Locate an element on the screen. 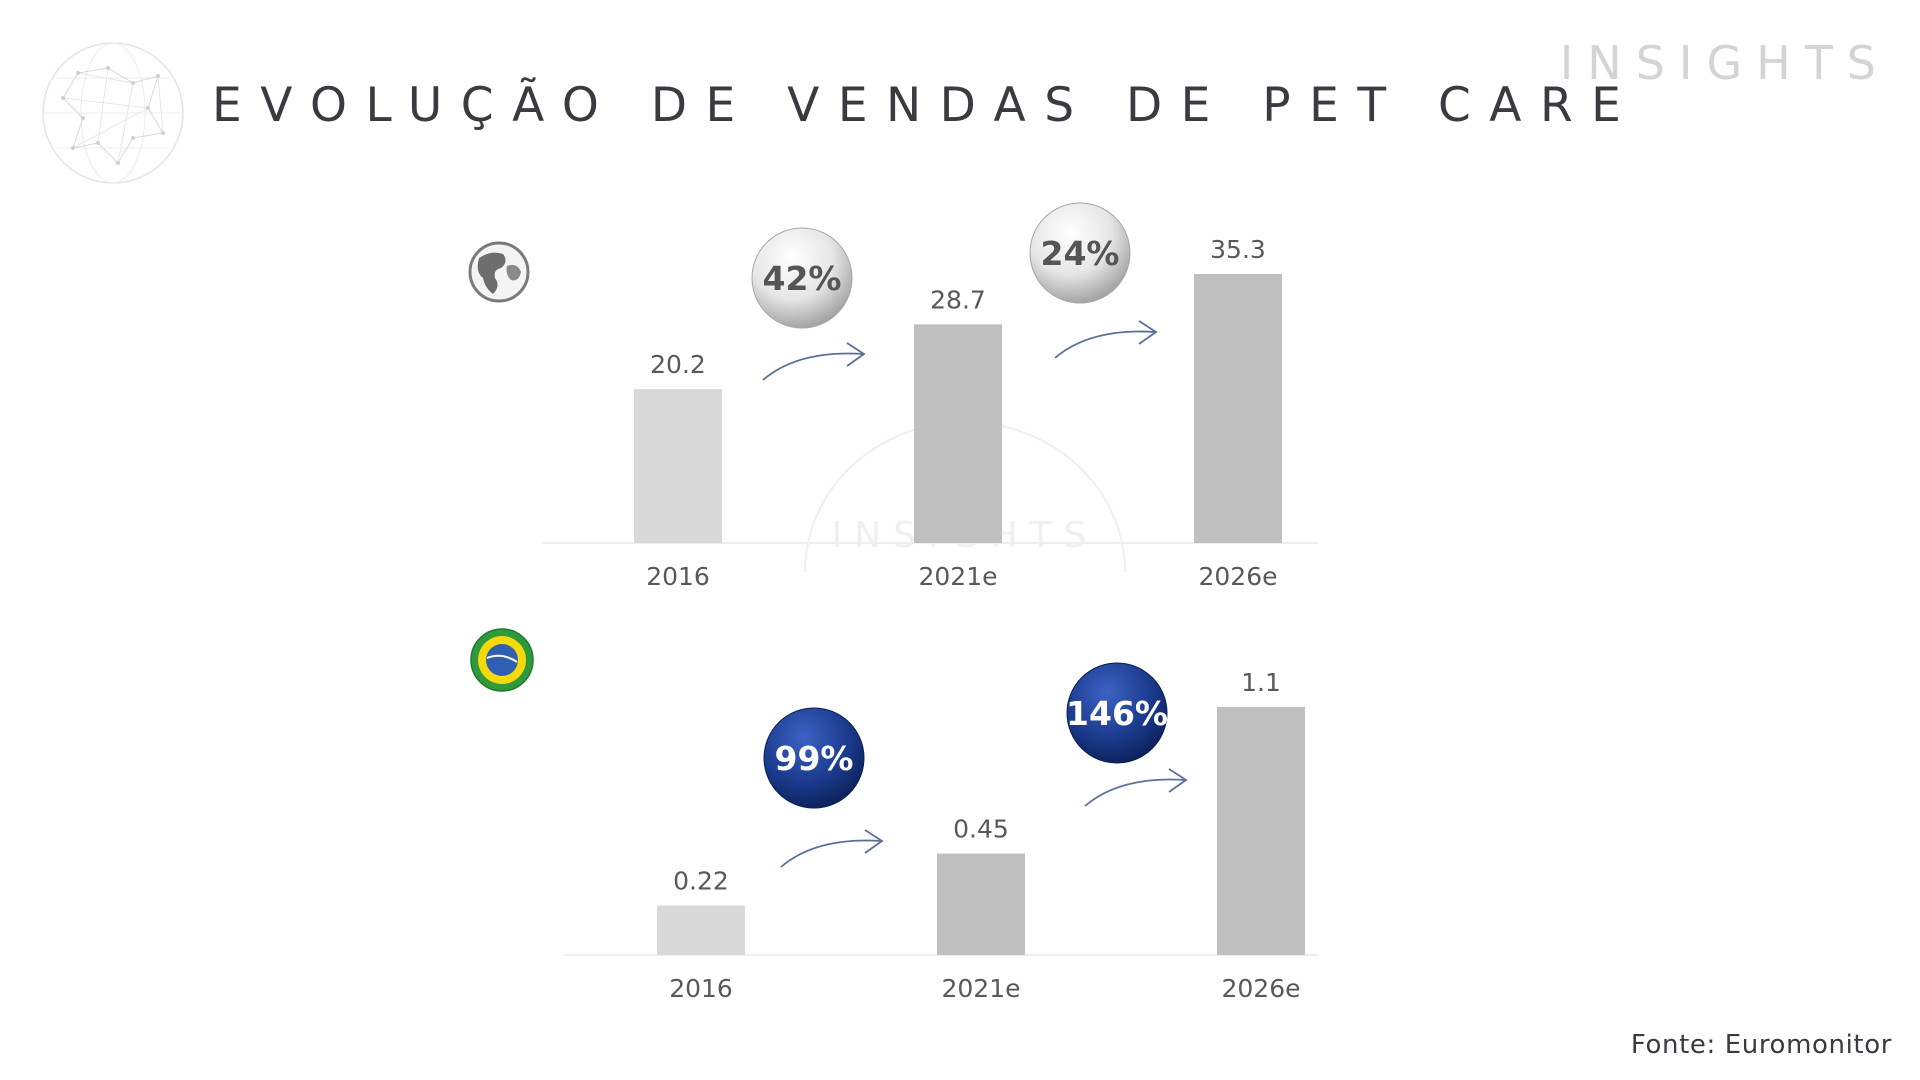 This screenshot has width=1920, height=1080. world-growth-label: 42% is located at coordinates (802, 278).